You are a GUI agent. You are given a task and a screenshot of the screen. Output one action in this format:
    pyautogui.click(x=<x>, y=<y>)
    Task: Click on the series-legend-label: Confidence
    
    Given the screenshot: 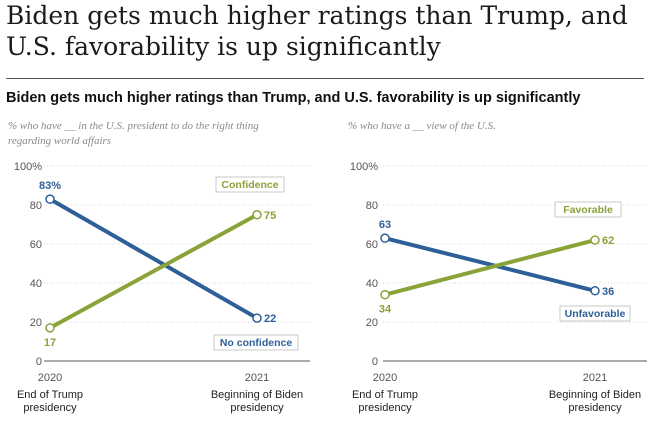 What is the action you would take?
    pyautogui.click(x=249, y=185)
    